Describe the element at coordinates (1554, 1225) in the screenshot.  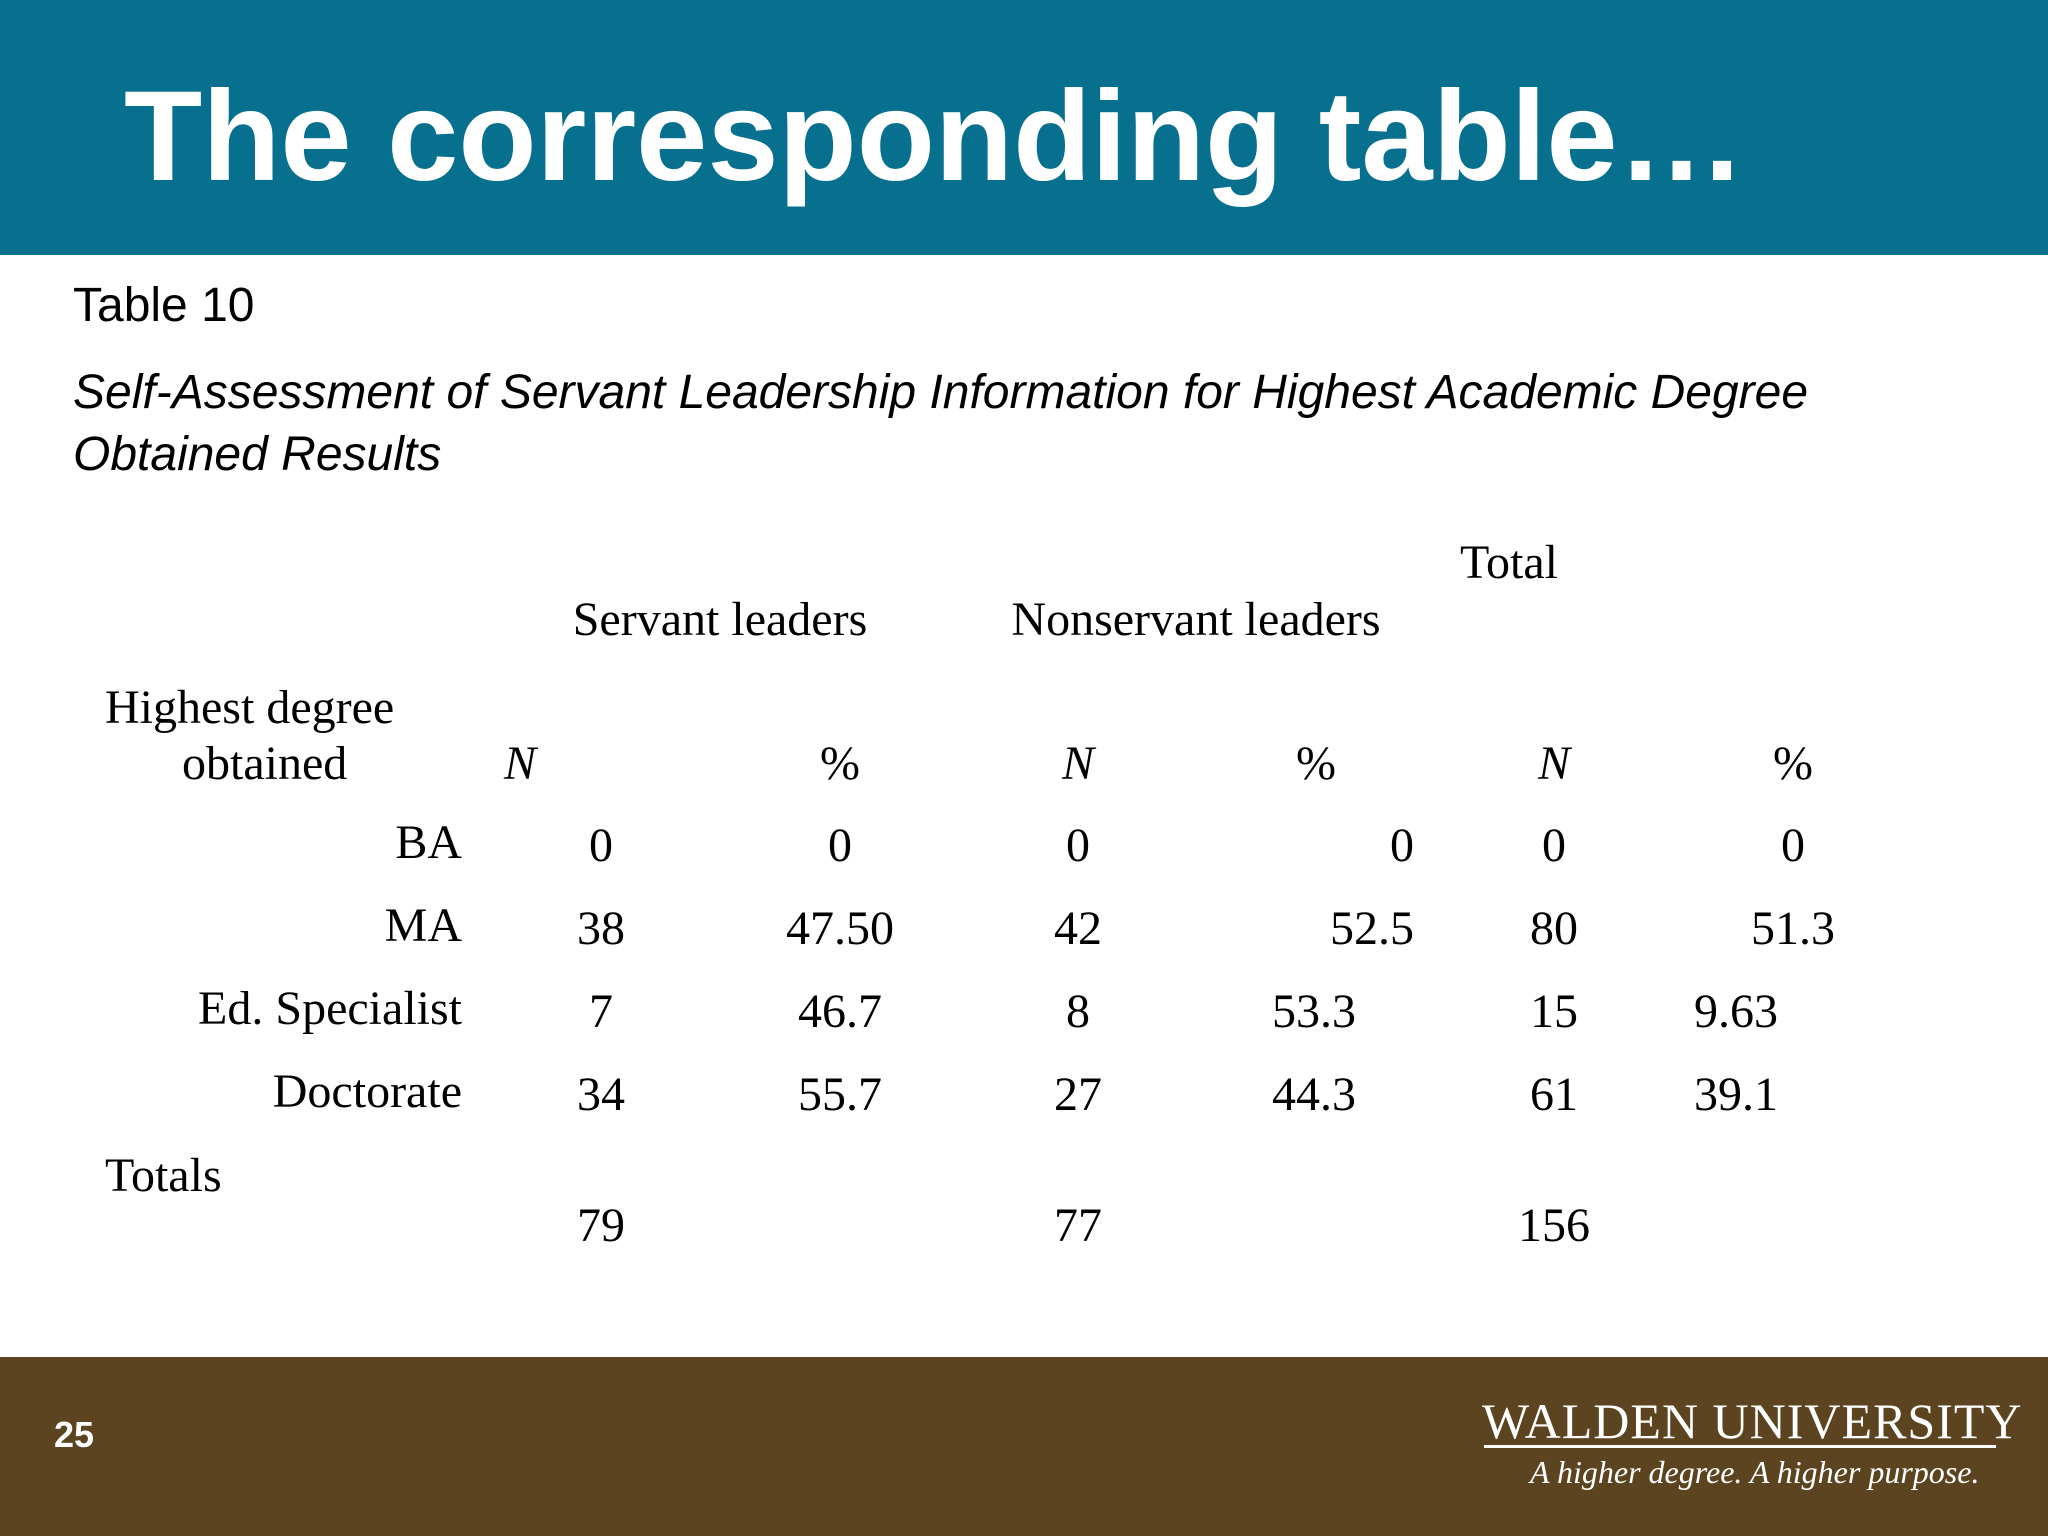
I see `total-overall: 156` at that location.